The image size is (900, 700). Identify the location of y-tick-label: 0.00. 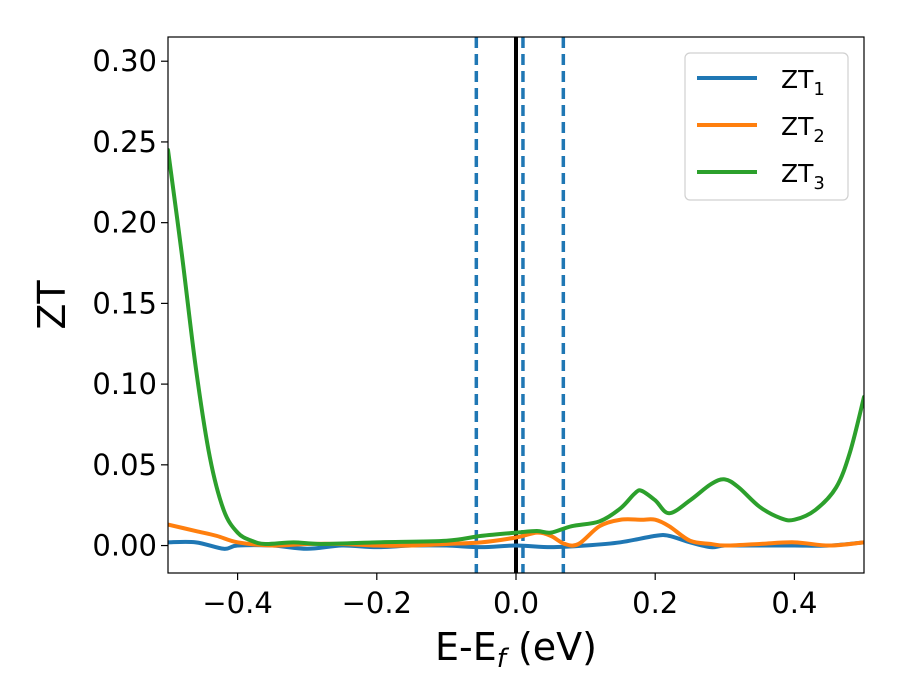
(124, 546).